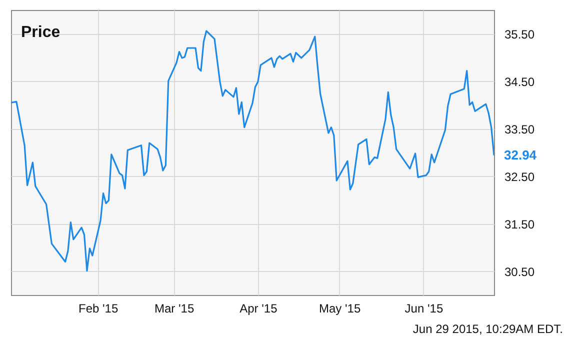  Describe the element at coordinates (340, 309) in the screenshot. I see `x-tick-label: May '15` at that location.